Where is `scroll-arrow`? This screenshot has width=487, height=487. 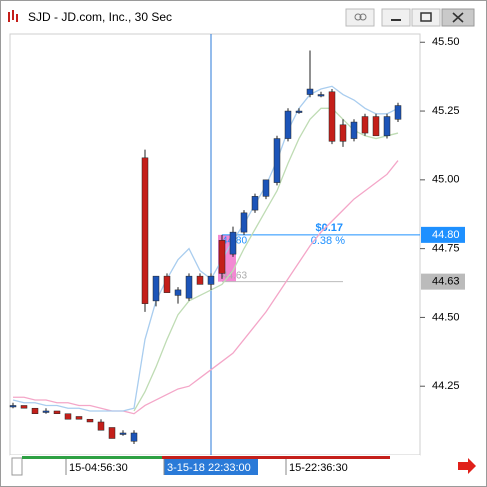
scroll-arrow is located at coordinates (467, 466).